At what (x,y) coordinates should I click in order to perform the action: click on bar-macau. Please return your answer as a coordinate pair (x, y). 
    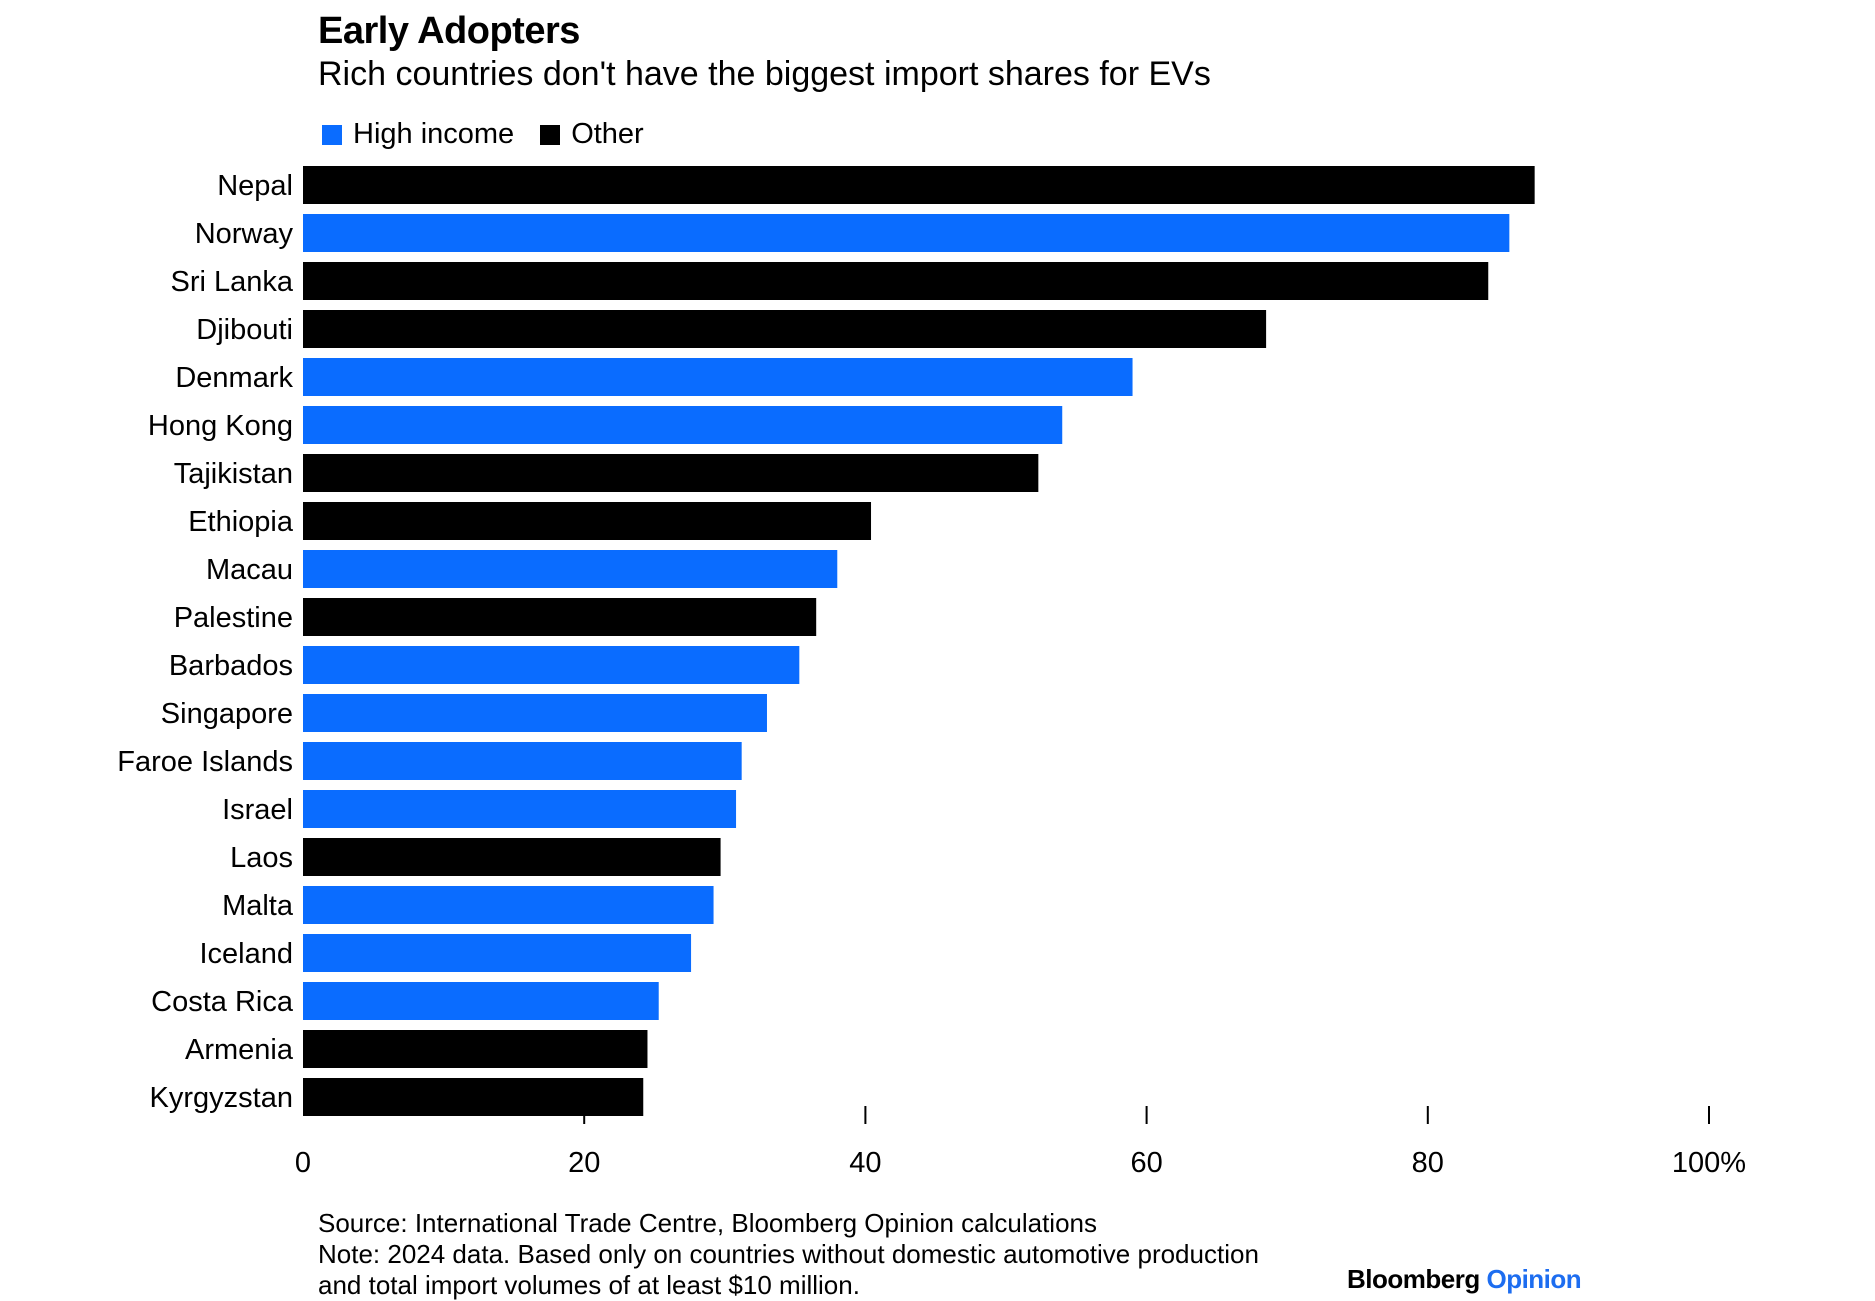
    Looking at the image, I should click on (570, 569).